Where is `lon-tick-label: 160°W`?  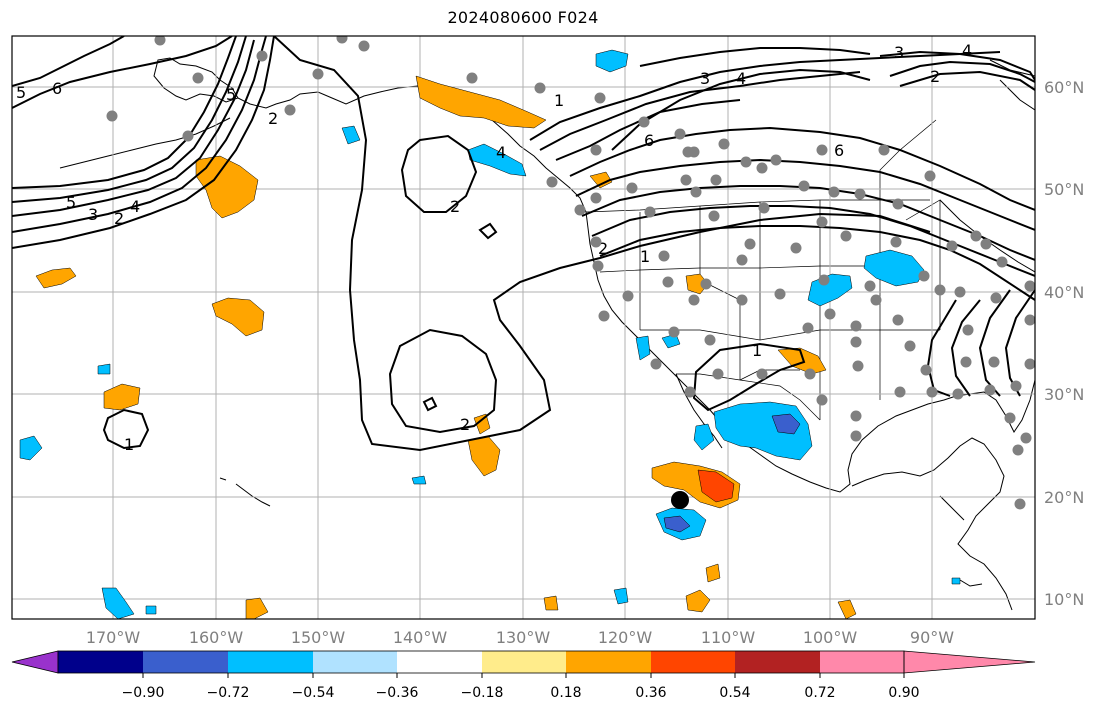 lon-tick-label: 160°W is located at coordinates (216, 637).